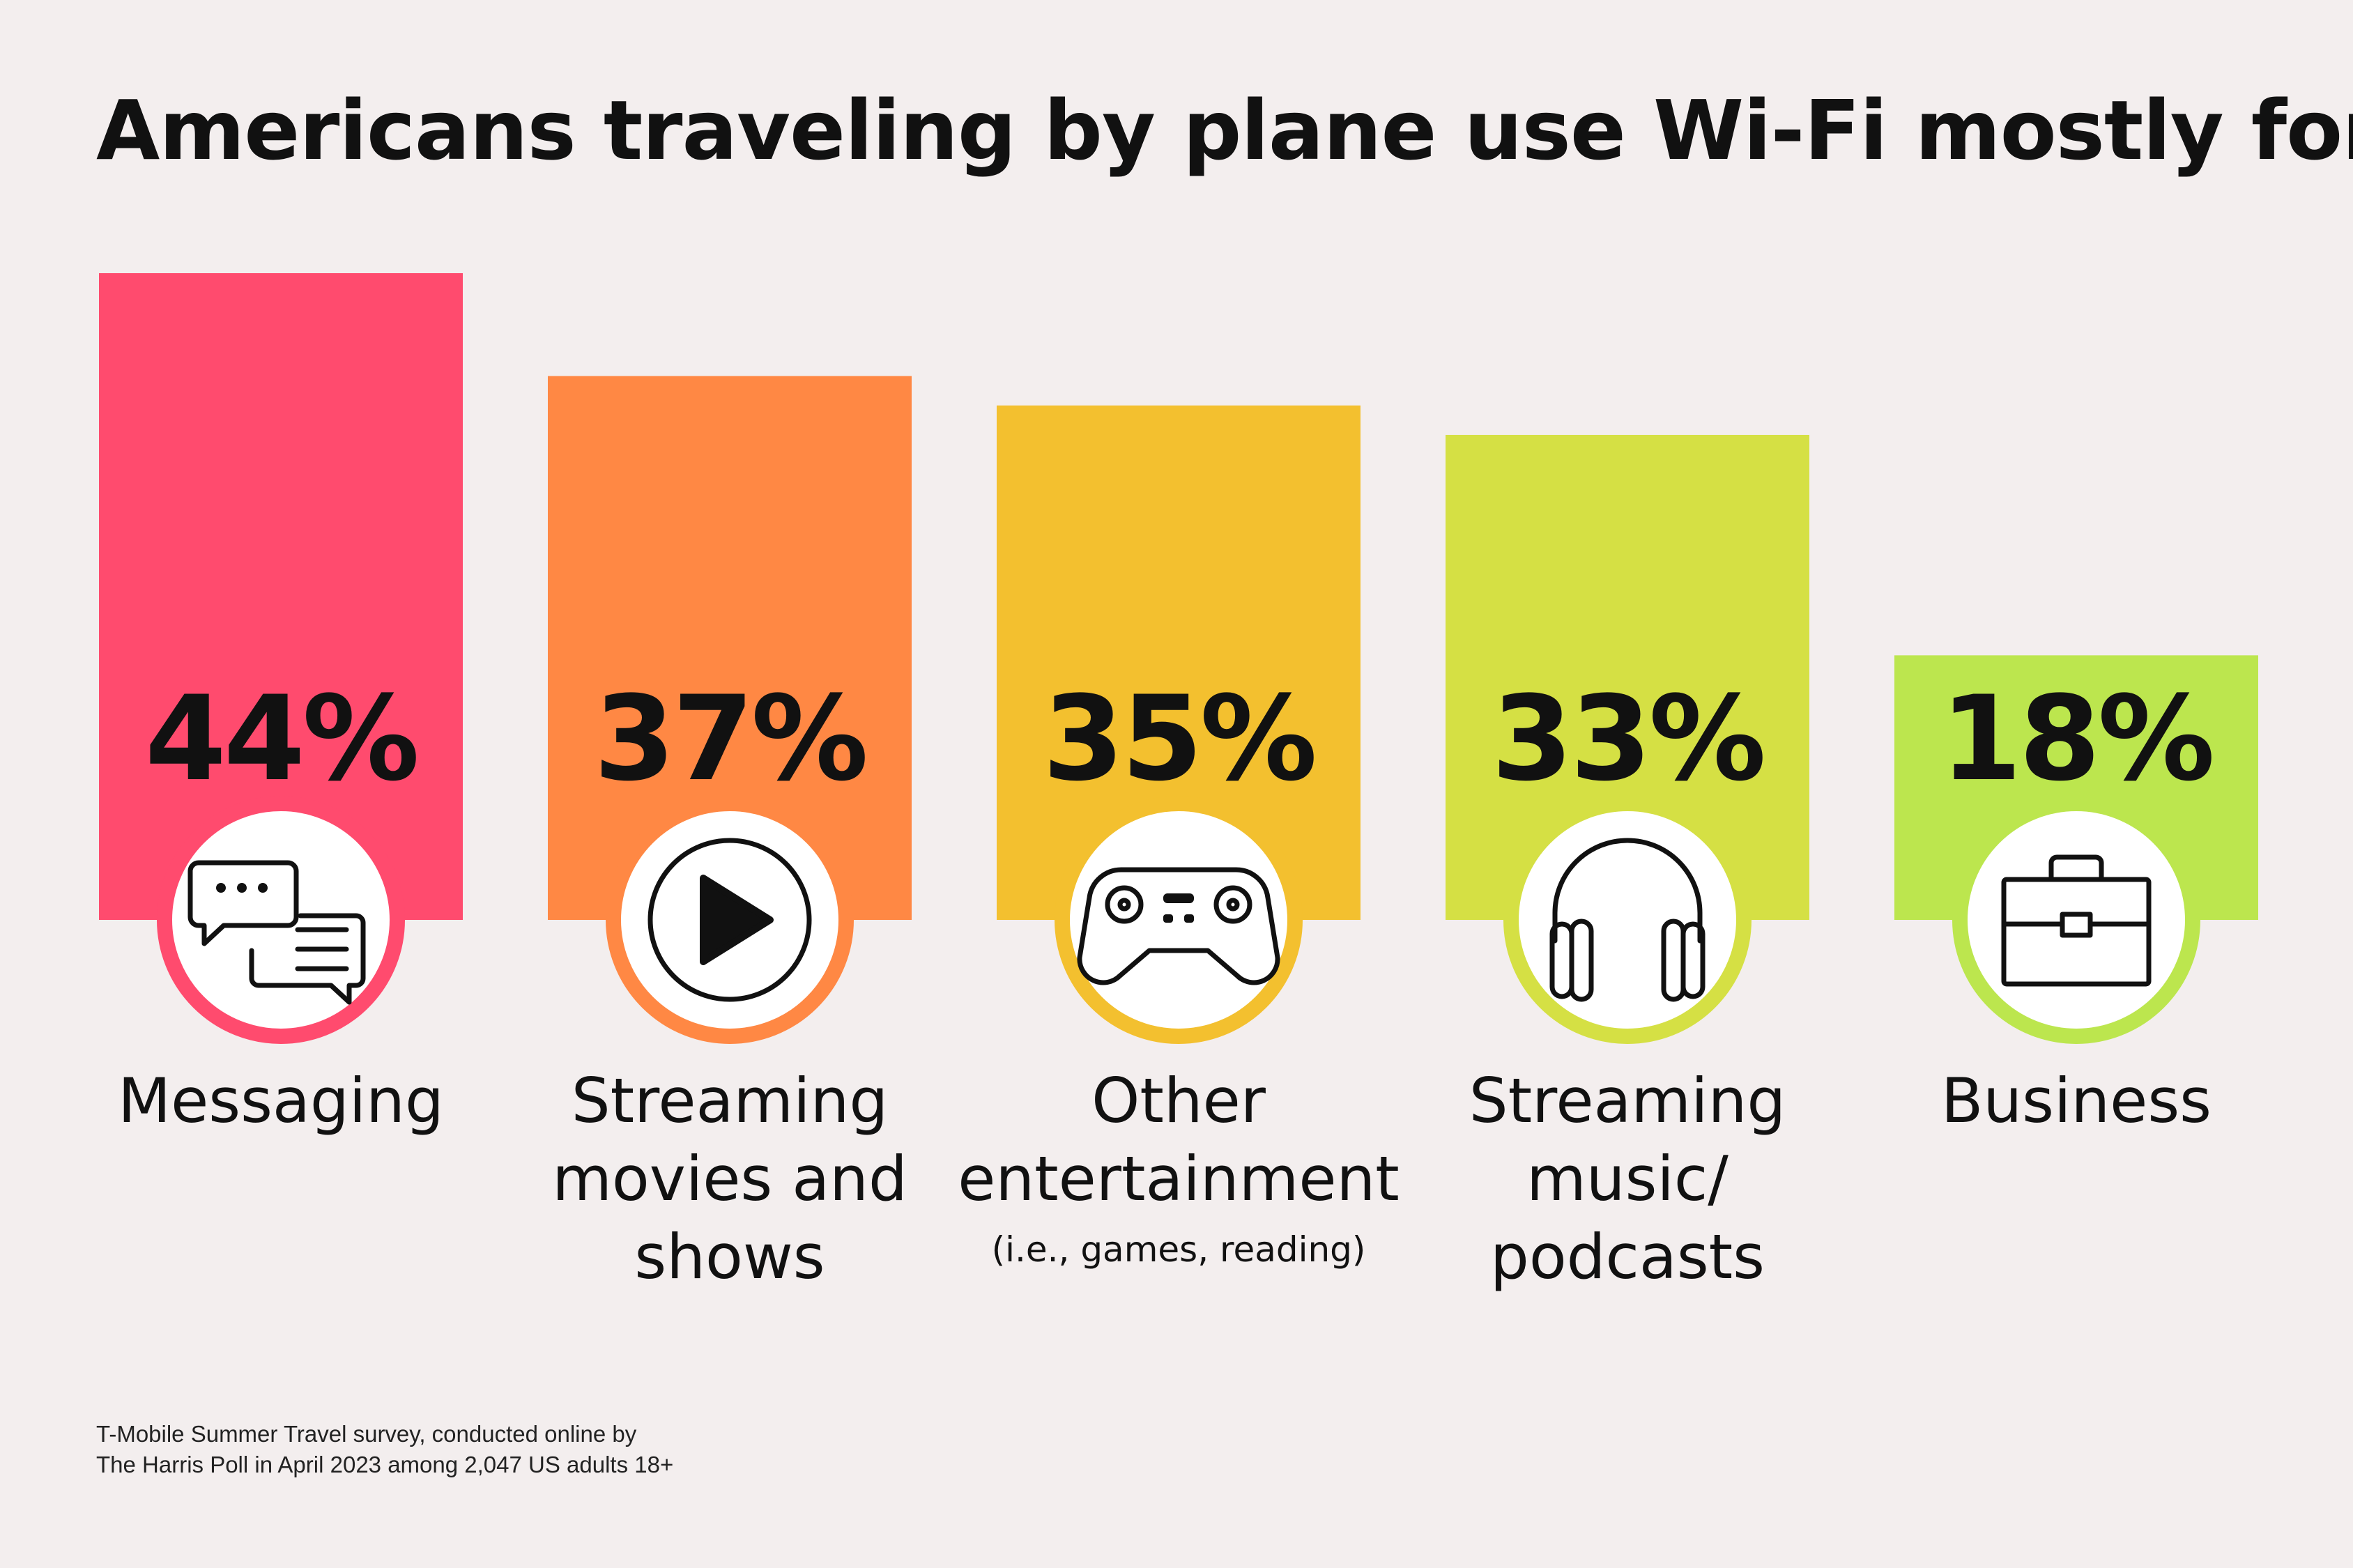 The image size is (2353, 1568). I want to click on briefcase-icon, so click(2076, 920).